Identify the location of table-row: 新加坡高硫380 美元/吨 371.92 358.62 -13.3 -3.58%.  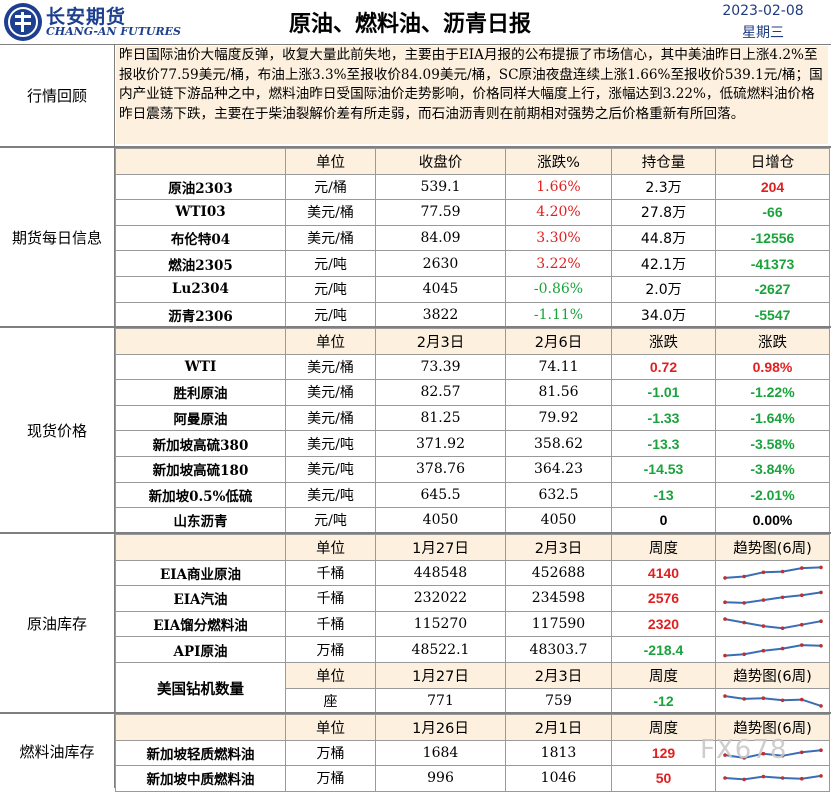
(472, 443).